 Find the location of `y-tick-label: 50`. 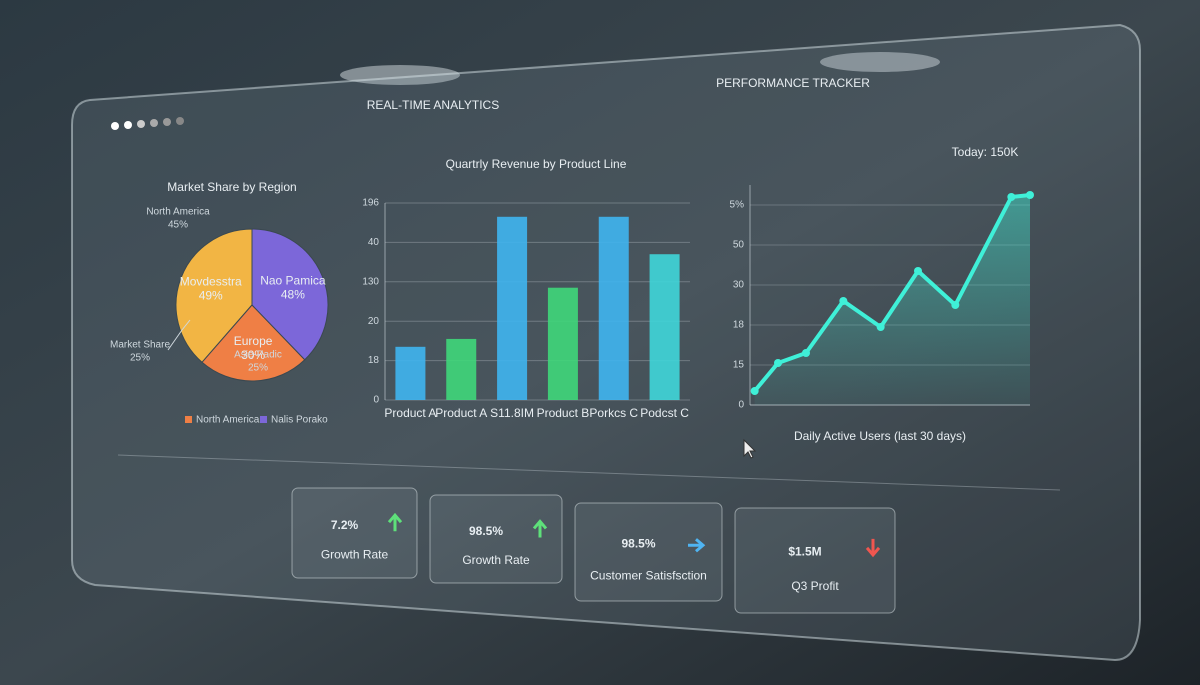

y-tick-label: 50 is located at coordinates (739, 245).